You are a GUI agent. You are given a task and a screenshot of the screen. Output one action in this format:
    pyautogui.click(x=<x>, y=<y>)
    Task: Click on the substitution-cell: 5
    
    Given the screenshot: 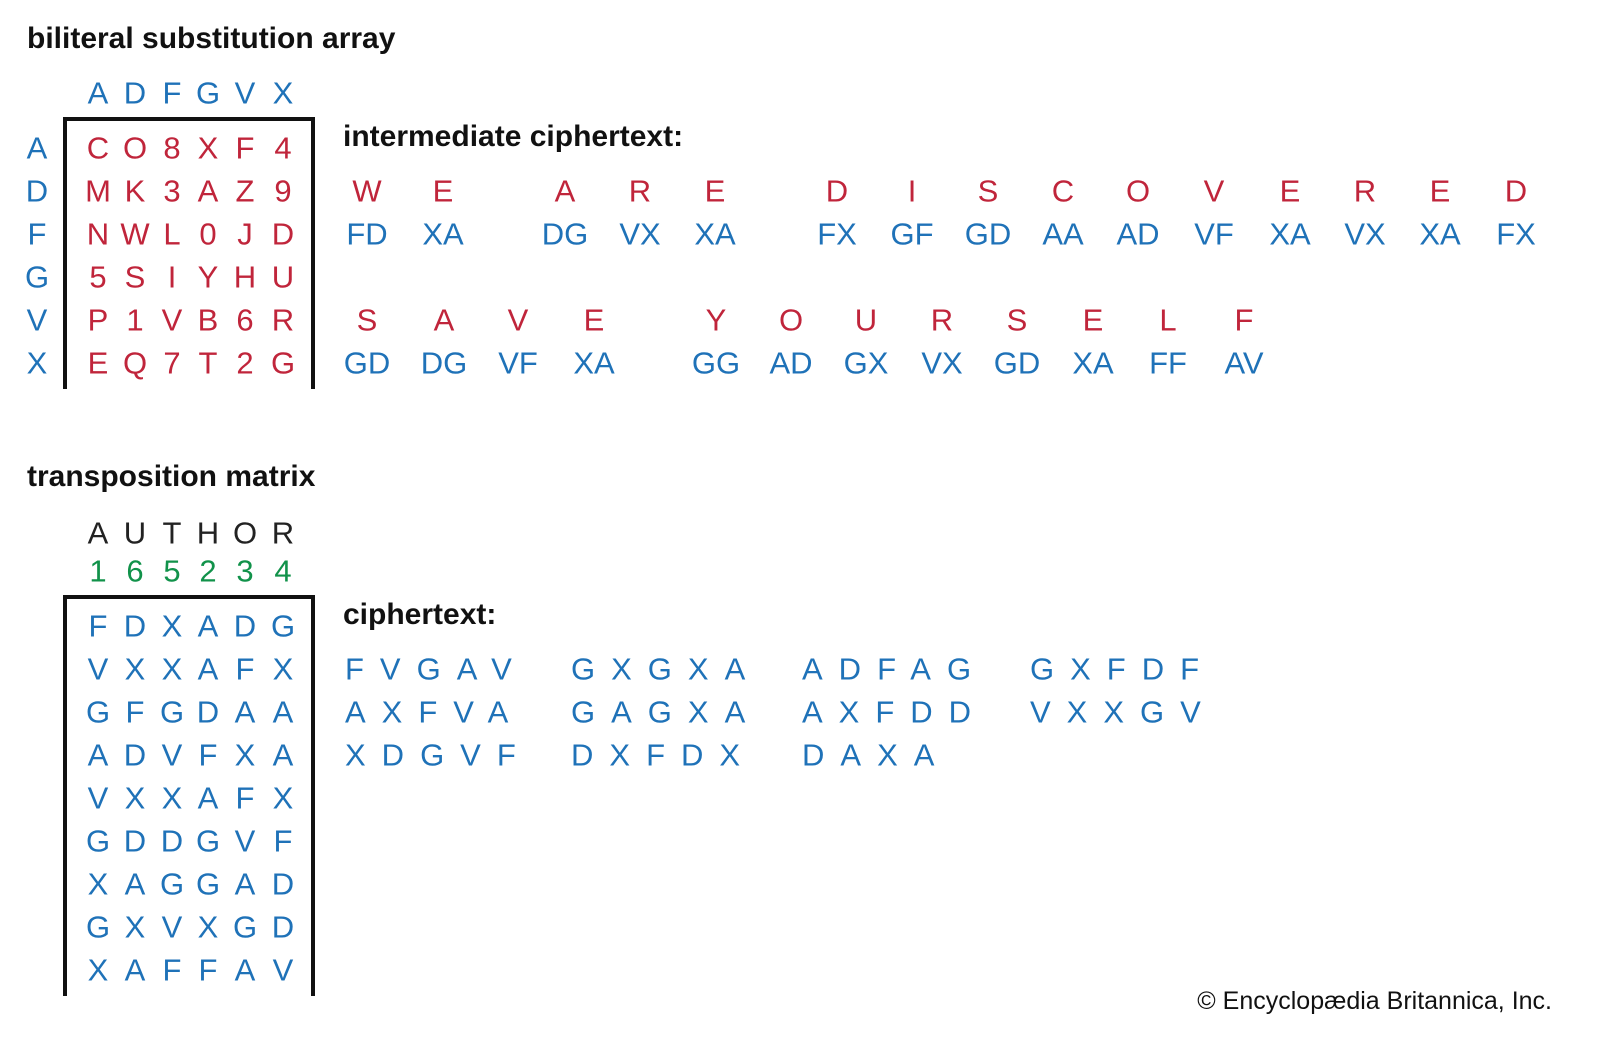 What is the action you would take?
    pyautogui.click(x=98, y=277)
    